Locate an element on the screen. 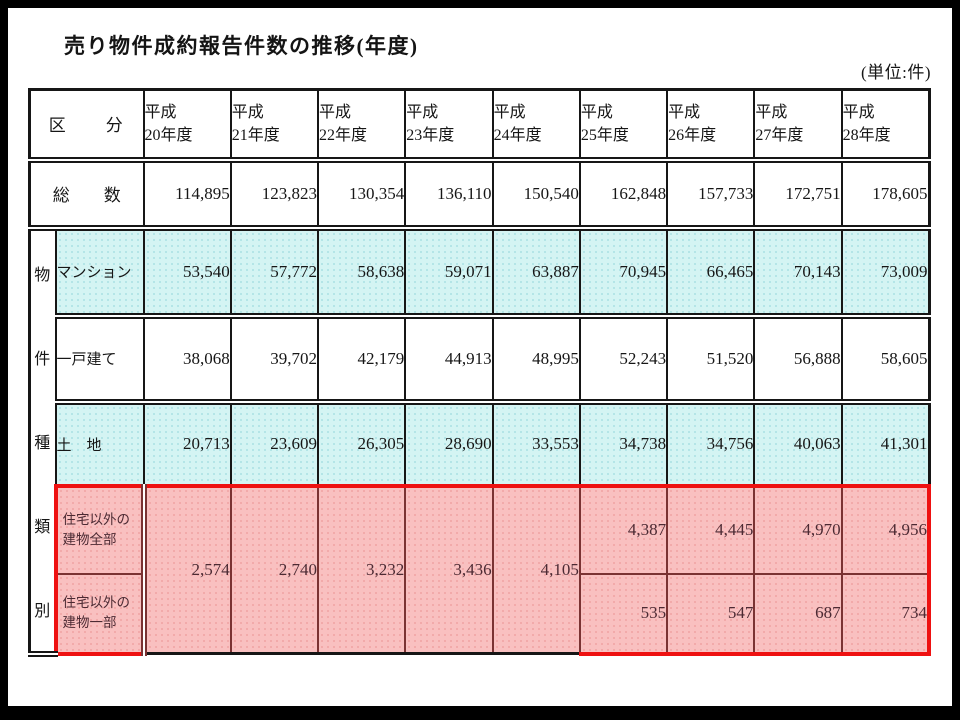 Image resolution: width=960 pixels, height=720 pixels. group-label-char: 別 is located at coordinates (42, 611).